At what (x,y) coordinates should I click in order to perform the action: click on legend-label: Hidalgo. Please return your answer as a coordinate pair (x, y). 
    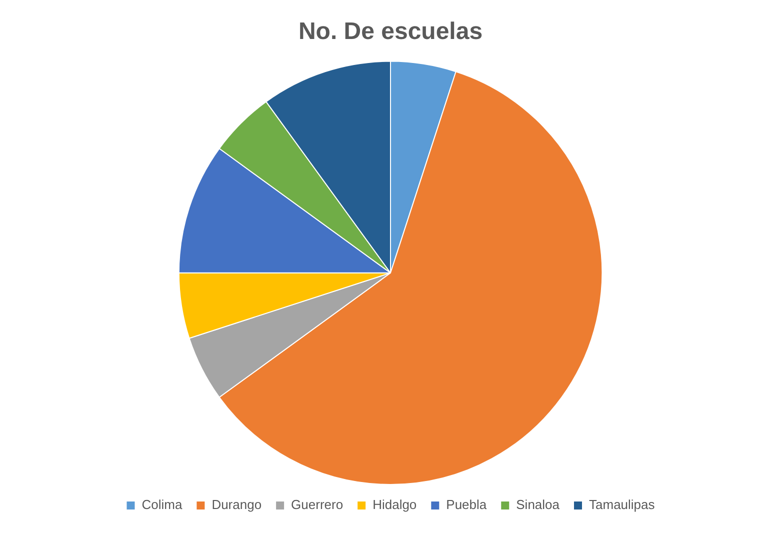
    Looking at the image, I should click on (394, 504).